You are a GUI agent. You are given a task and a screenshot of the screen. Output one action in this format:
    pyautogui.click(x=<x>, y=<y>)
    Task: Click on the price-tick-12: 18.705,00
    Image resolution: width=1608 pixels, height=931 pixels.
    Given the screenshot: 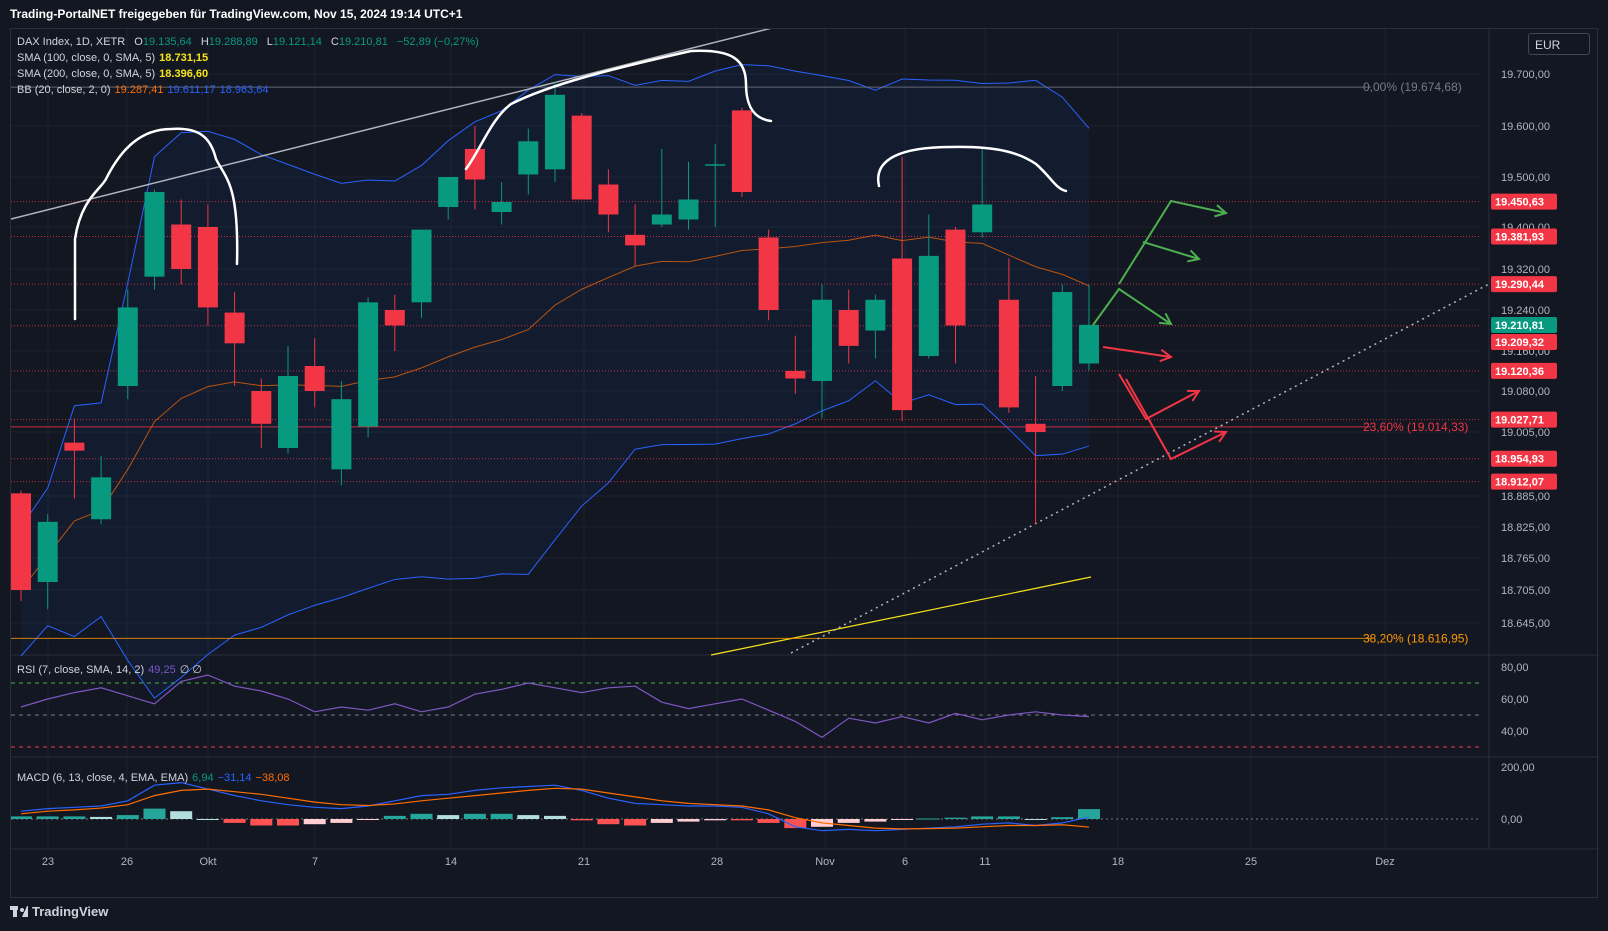 What is the action you would take?
    pyautogui.click(x=1525, y=591)
    